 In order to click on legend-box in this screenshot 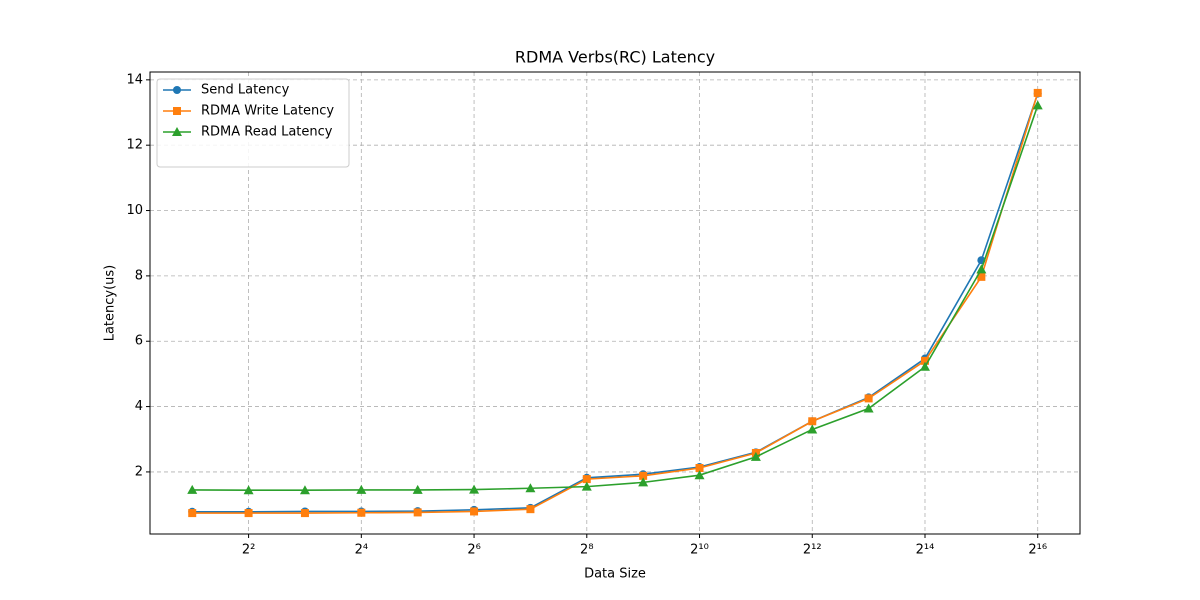, I will do `click(253, 123)`.